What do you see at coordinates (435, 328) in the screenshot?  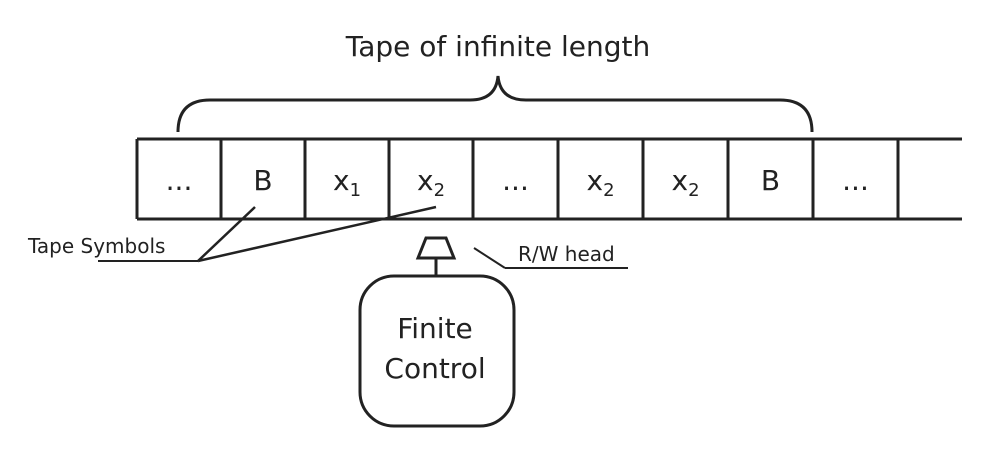 I see `finite-control-label-line1: Finite` at bounding box center [435, 328].